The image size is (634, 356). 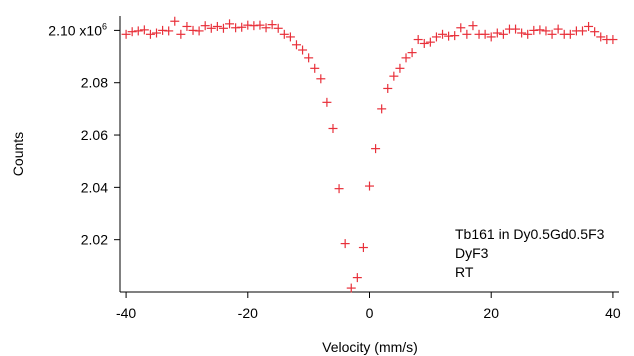 I want to click on x-axis-label: Velocity (mm/s), so click(x=370, y=347).